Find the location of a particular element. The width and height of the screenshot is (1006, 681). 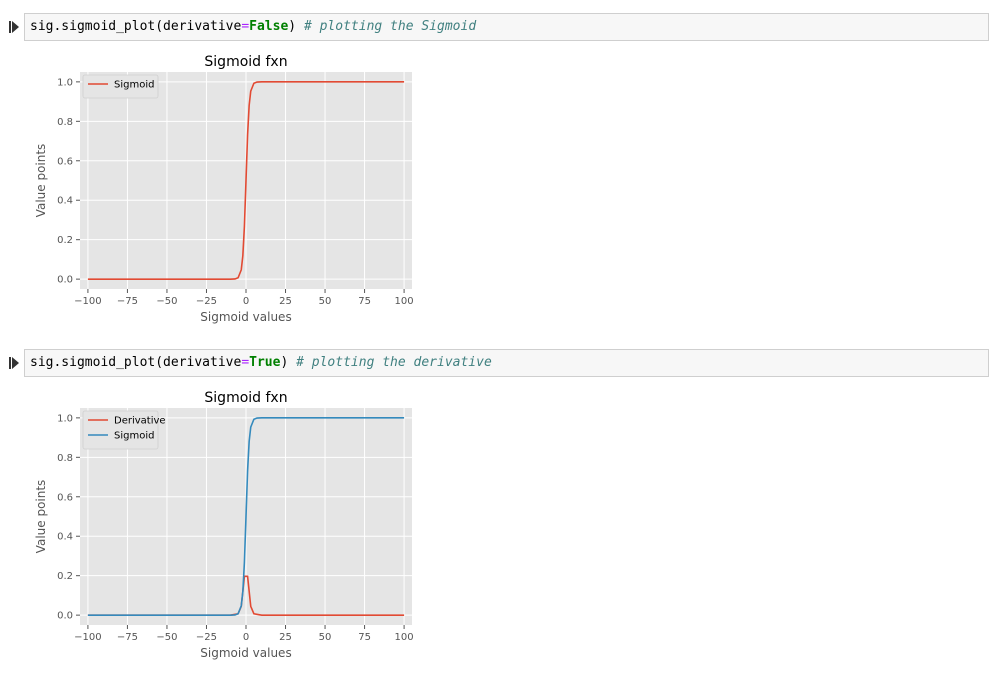

legend-box is located at coordinates (120, 86).